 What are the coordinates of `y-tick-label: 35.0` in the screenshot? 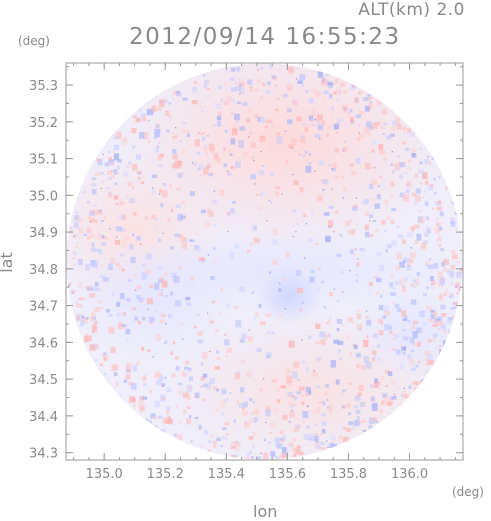 It's located at (43, 196).